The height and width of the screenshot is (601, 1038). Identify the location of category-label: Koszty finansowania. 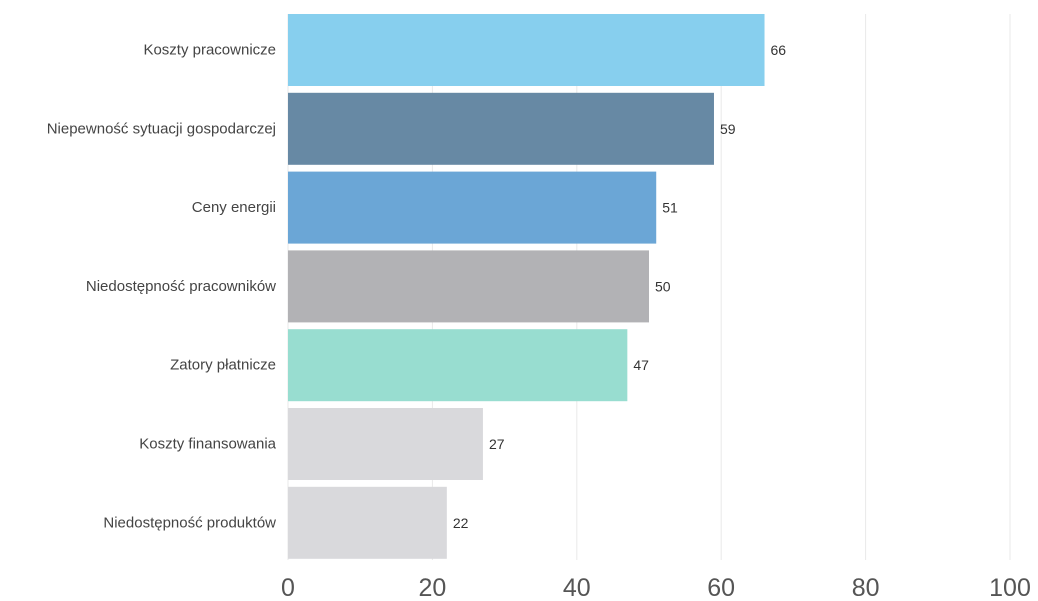
(207, 444).